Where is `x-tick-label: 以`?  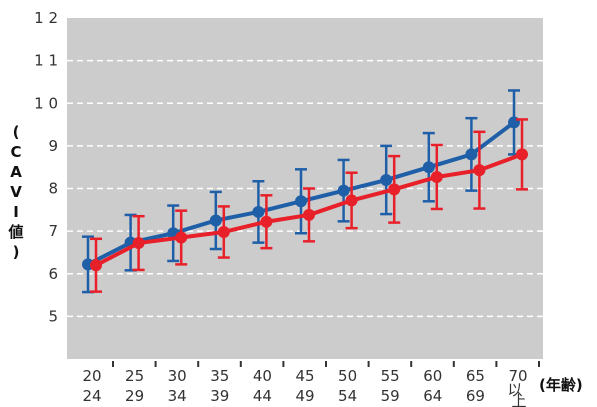
x-tick-label: 以 is located at coordinates (514, 390).